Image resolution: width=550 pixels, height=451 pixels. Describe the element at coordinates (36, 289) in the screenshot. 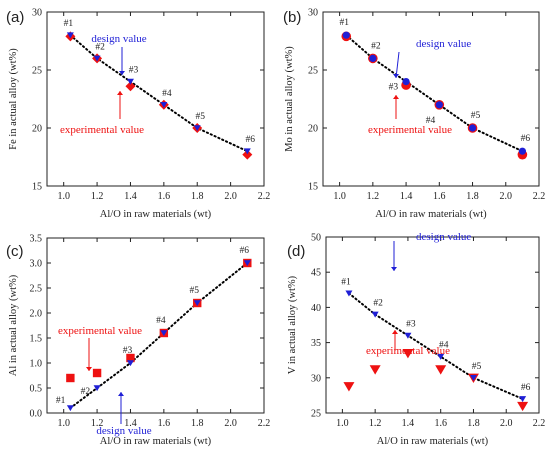

I see `y-tick-label: 2.5` at that location.